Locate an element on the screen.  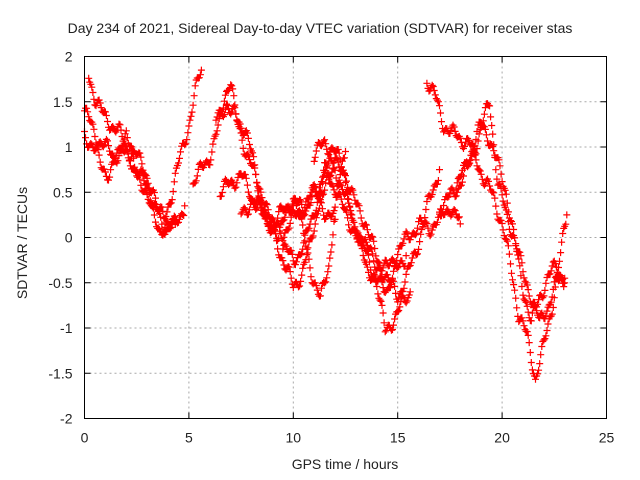
x-tick-label: 0 is located at coordinates (85, 438).